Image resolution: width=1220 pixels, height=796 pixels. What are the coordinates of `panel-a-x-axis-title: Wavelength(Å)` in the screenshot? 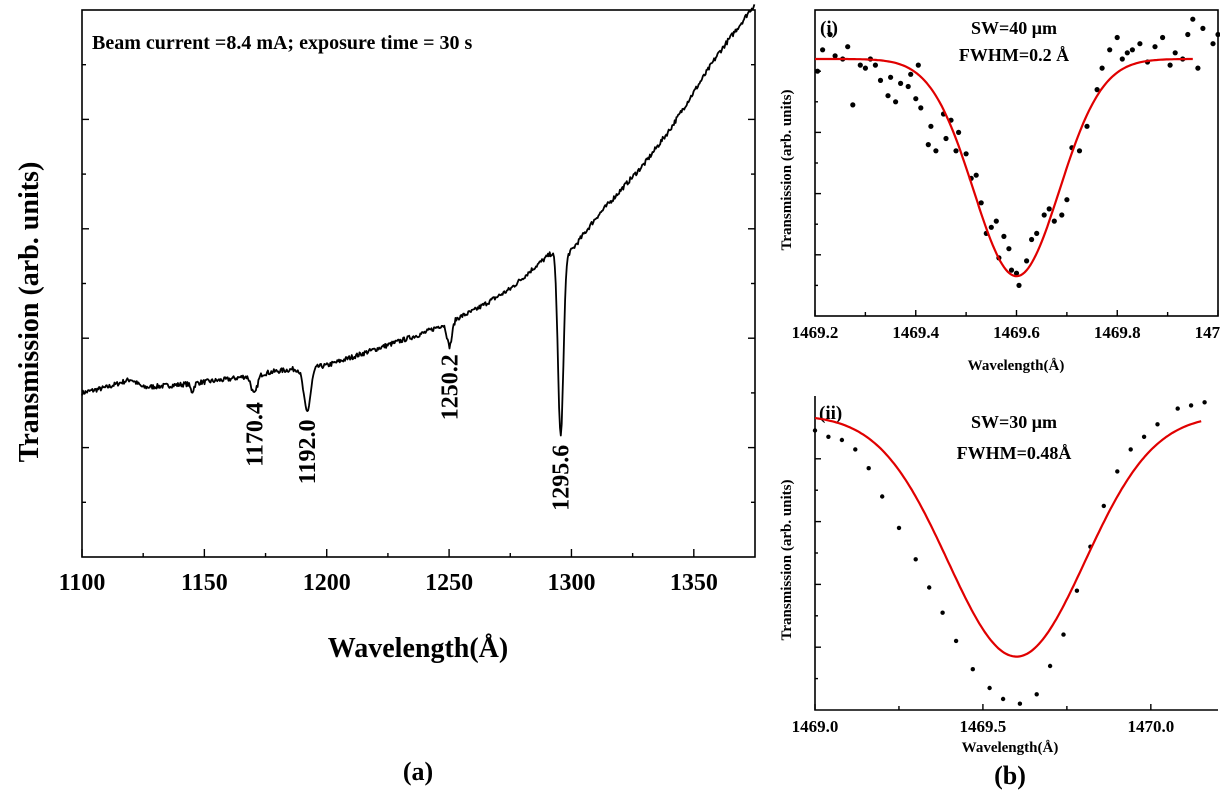 It's located at (418, 648).